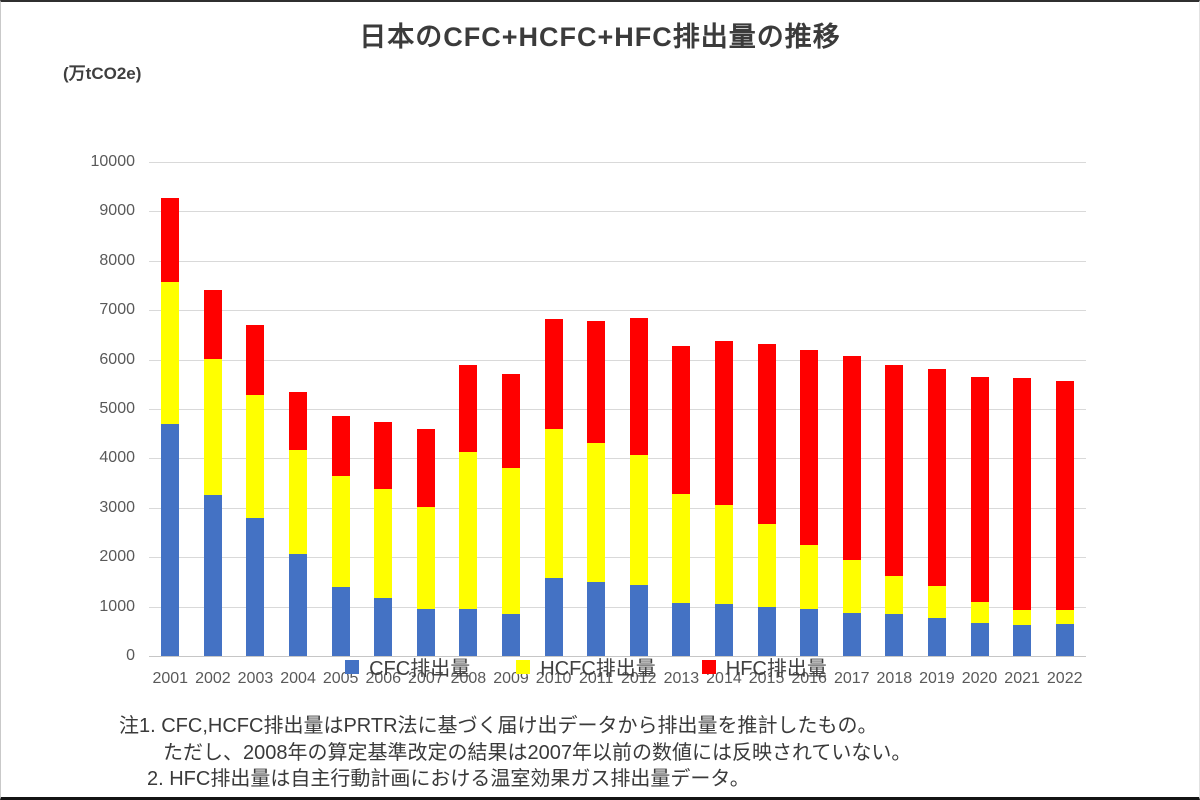  I want to click on bar-segment-2003-hcfc, so click(255, 456).